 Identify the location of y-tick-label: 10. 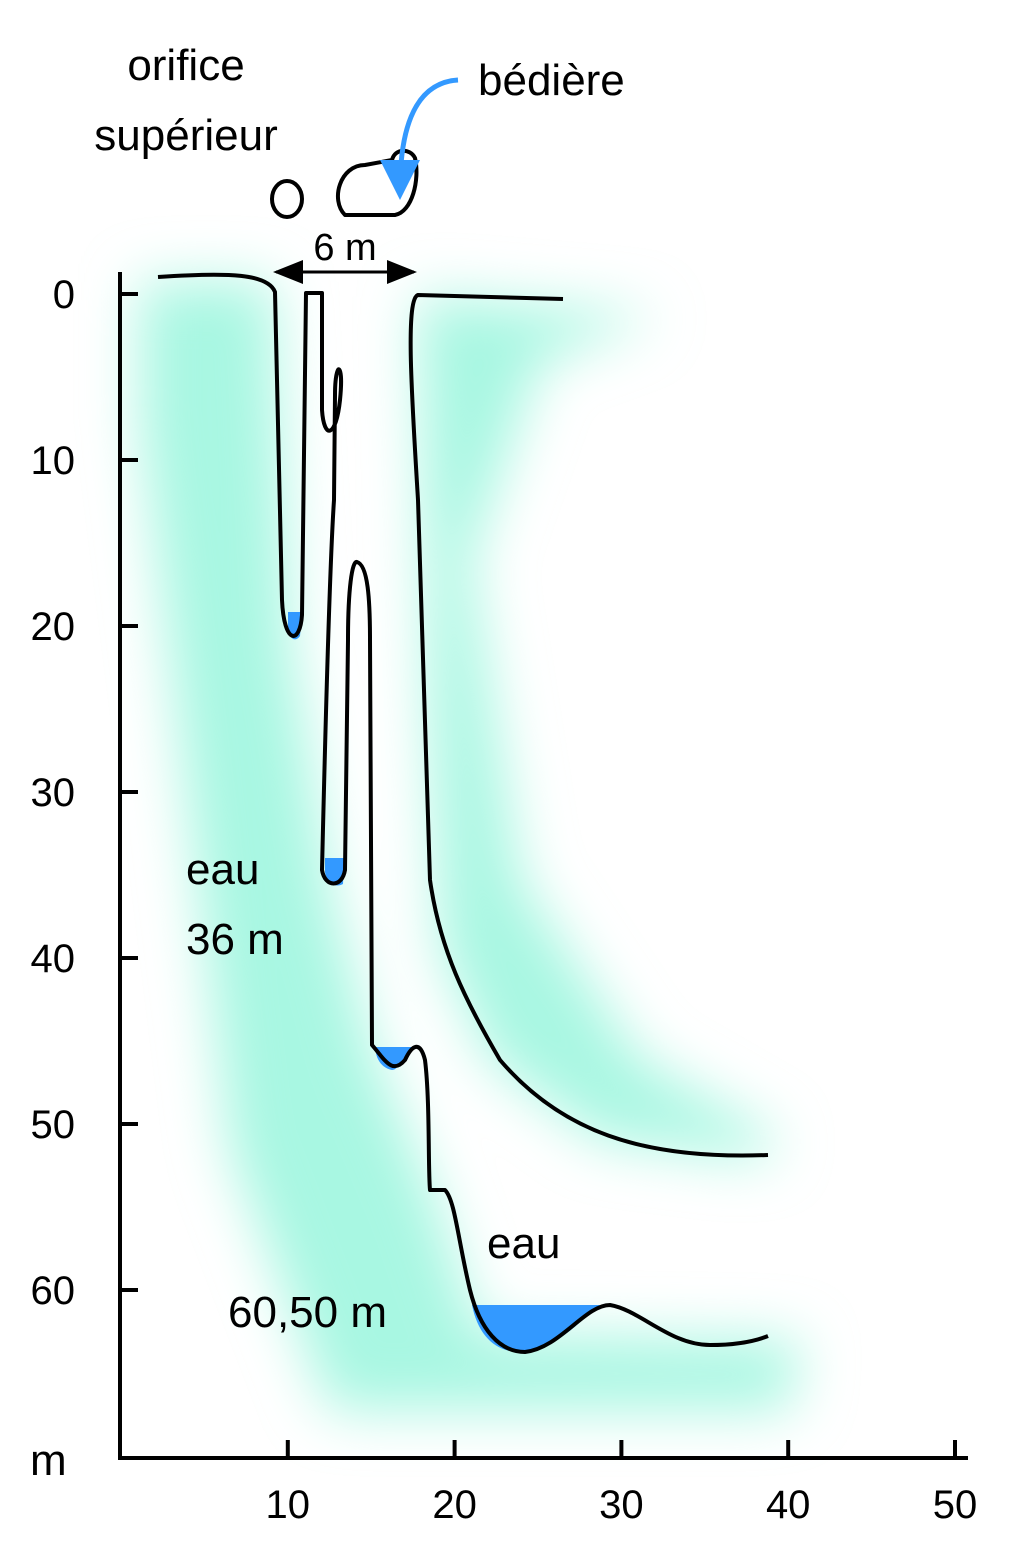
(53, 461).